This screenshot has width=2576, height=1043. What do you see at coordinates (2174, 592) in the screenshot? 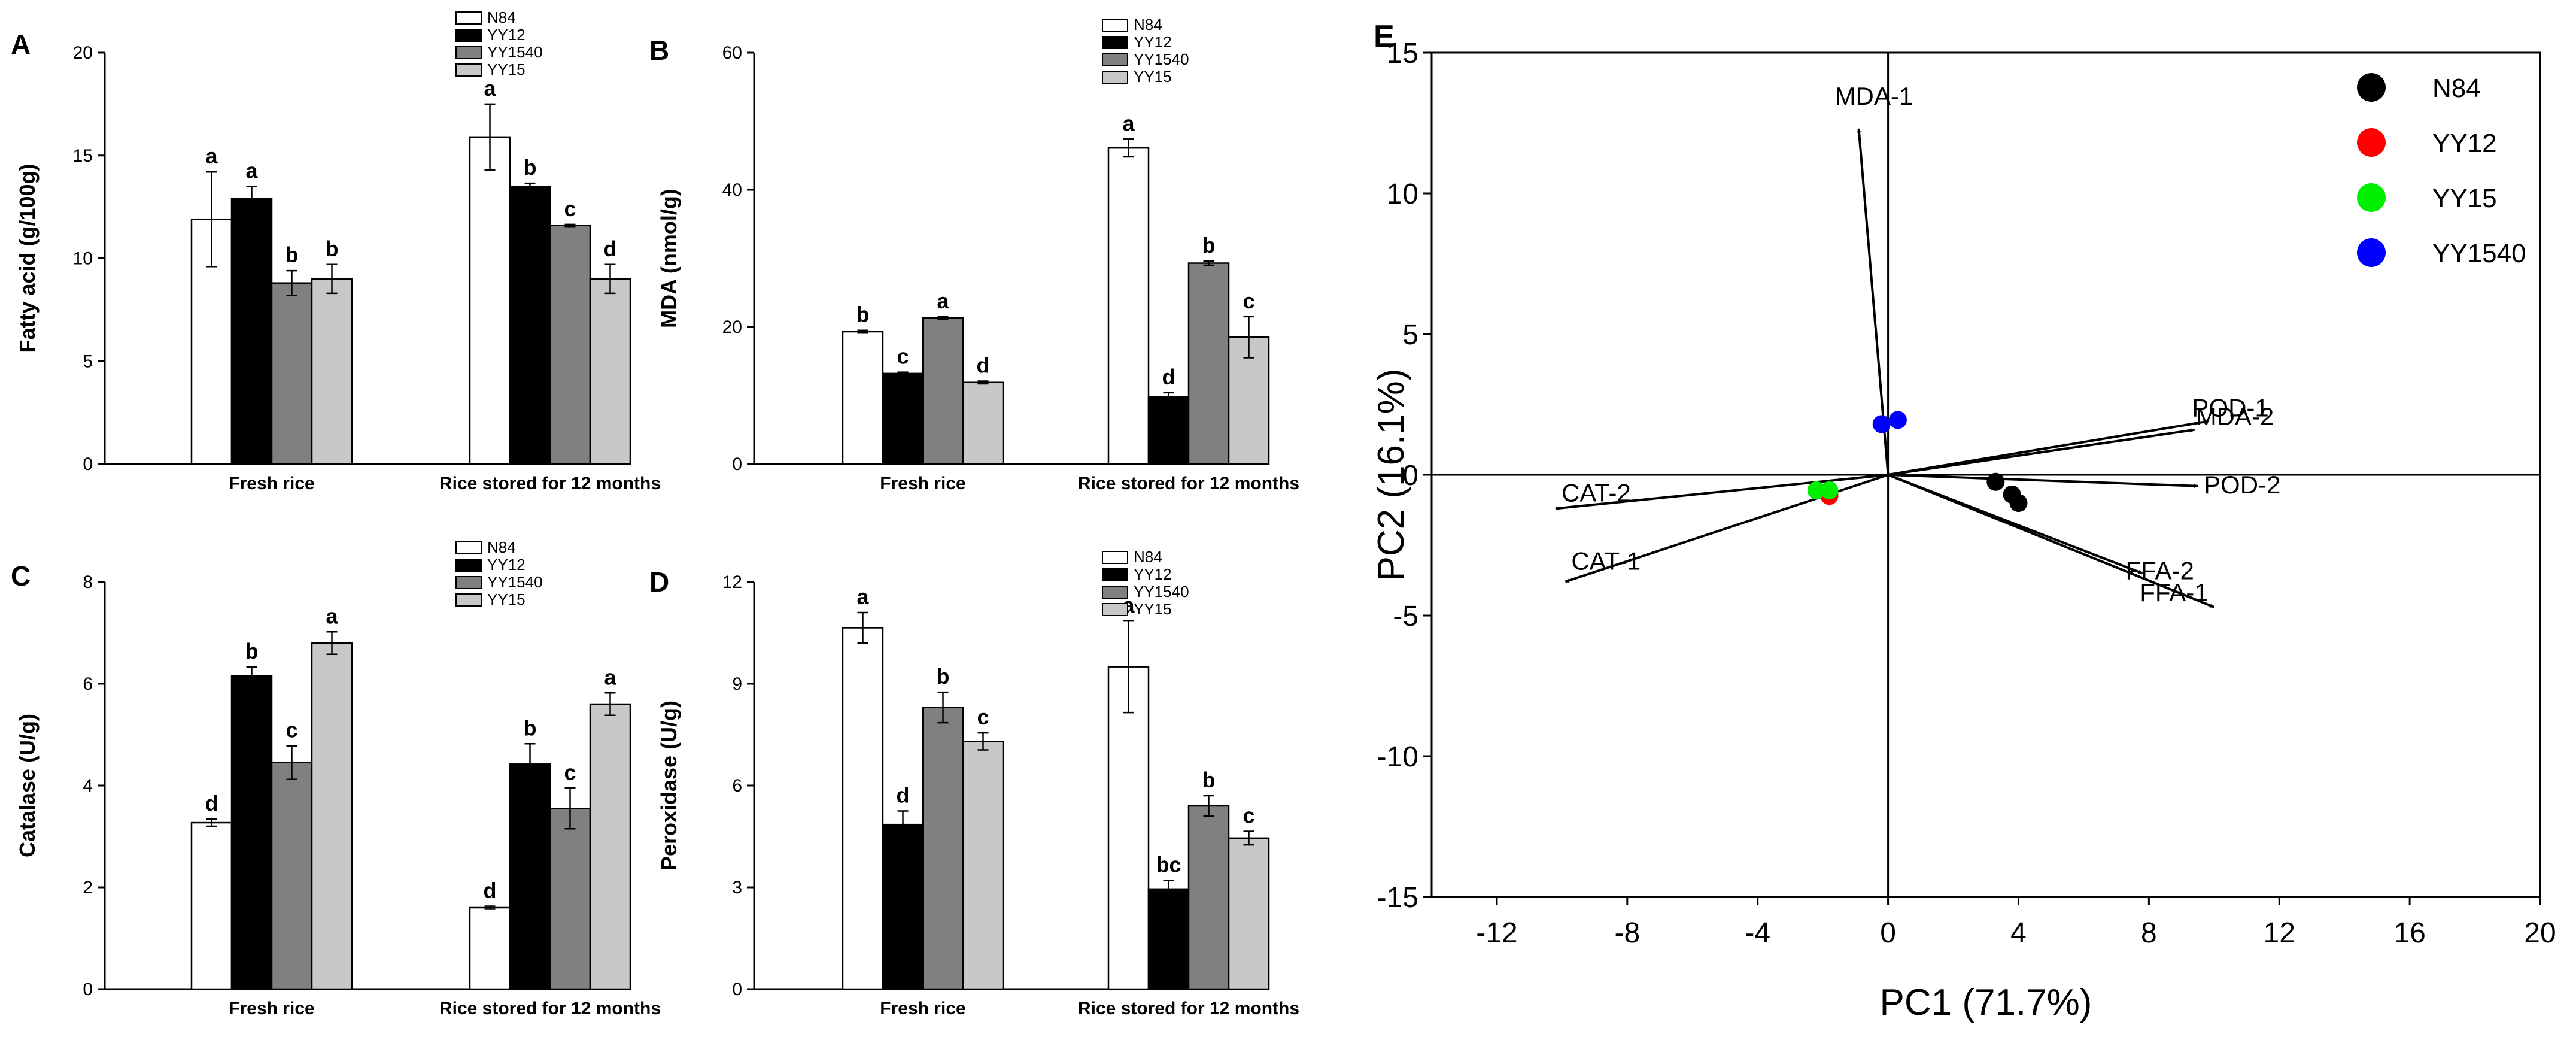
I see `vector-label: FFA-1` at bounding box center [2174, 592].